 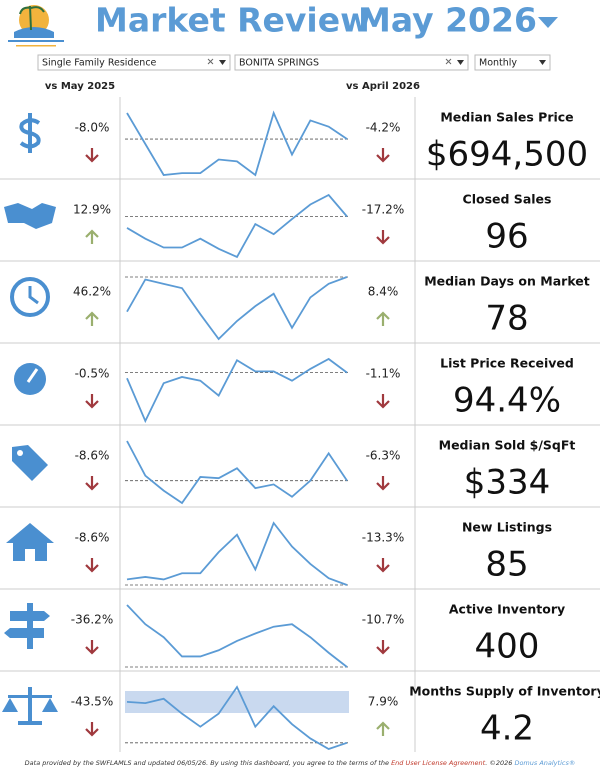 What do you see at coordinates (507, 609) in the screenshot?
I see `metric-name: Active Inventory` at bounding box center [507, 609].